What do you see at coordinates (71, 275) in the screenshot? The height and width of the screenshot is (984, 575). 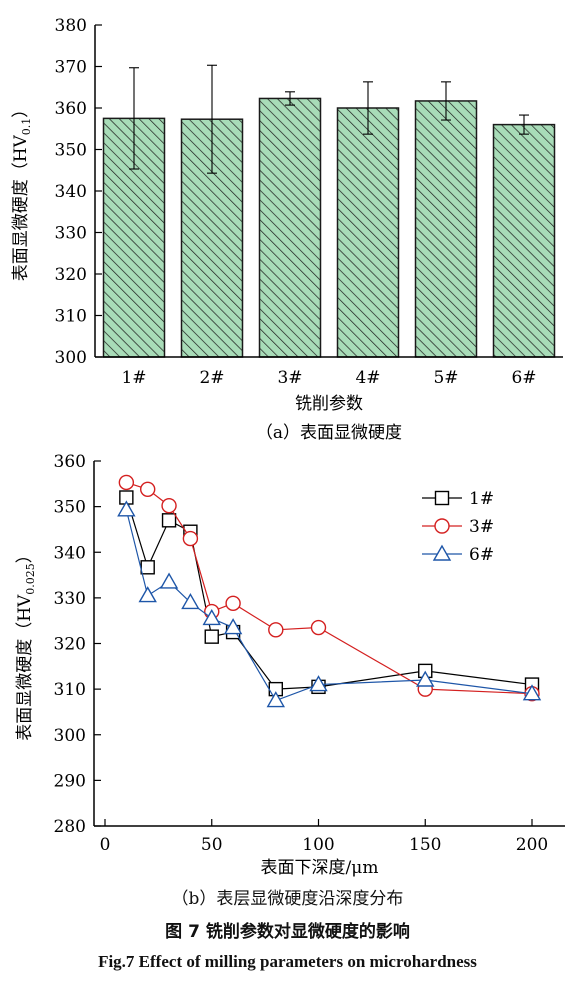 I see `y-tick-label-a: 320` at bounding box center [71, 275].